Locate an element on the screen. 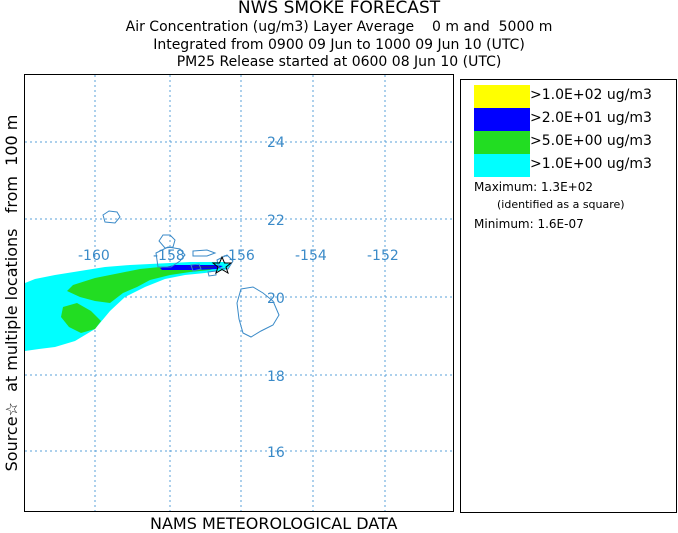  legend-swatch-yellow is located at coordinates (502, 96).